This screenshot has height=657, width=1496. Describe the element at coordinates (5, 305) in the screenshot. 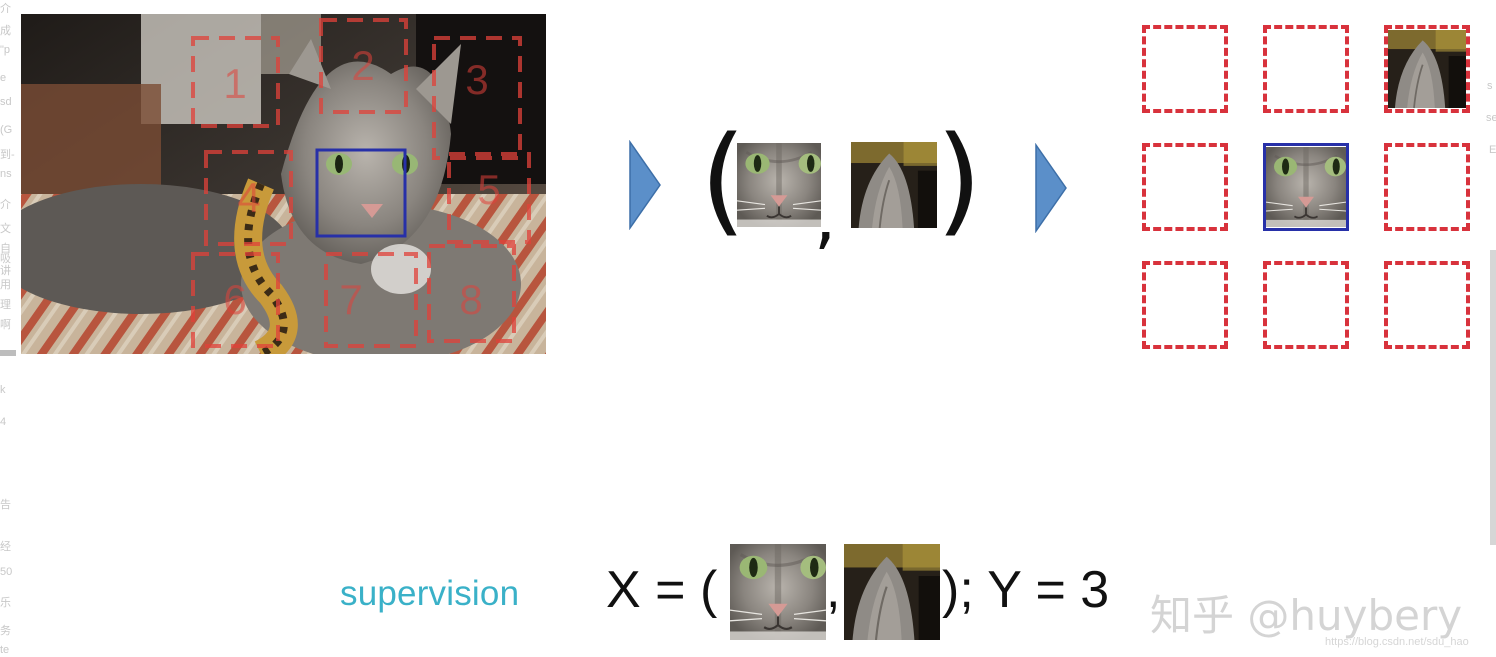

I see `margin-fragment: 理` at that location.